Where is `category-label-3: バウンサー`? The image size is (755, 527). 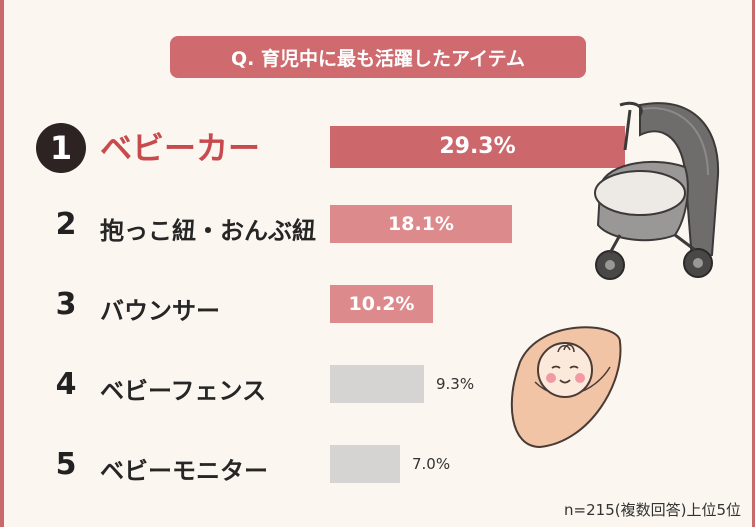
category-label-3: バウンサー is located at coordinates (160, 311).